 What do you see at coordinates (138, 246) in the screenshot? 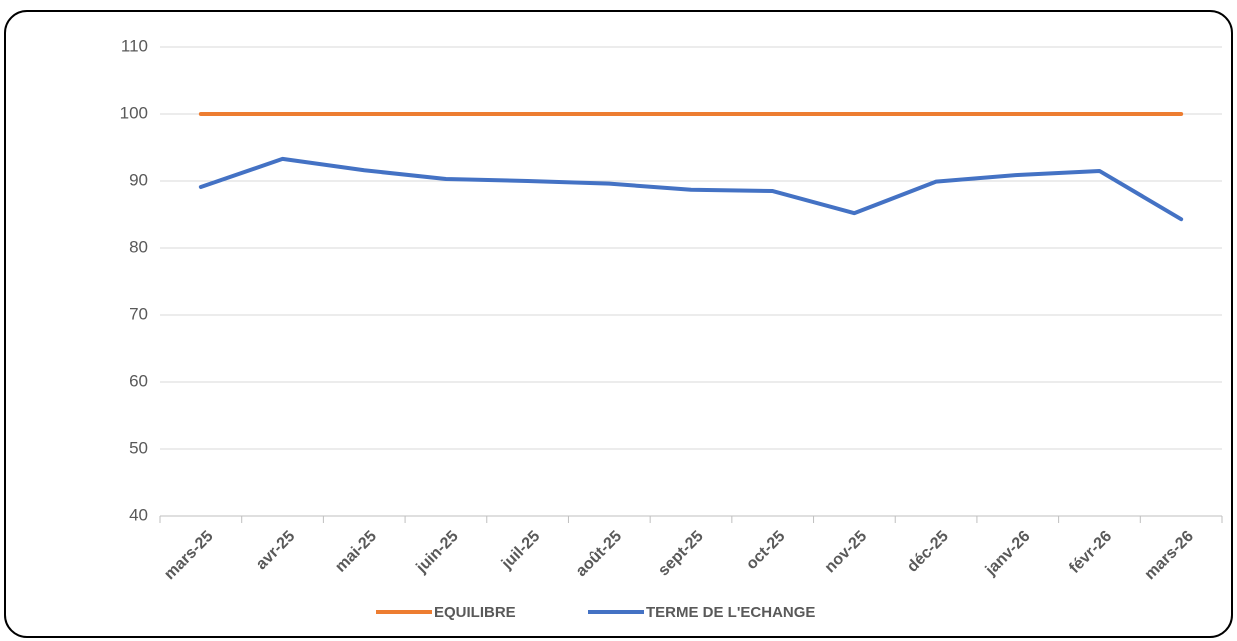
I see `y-tick-label: 80` at bounding box center [138, 246].